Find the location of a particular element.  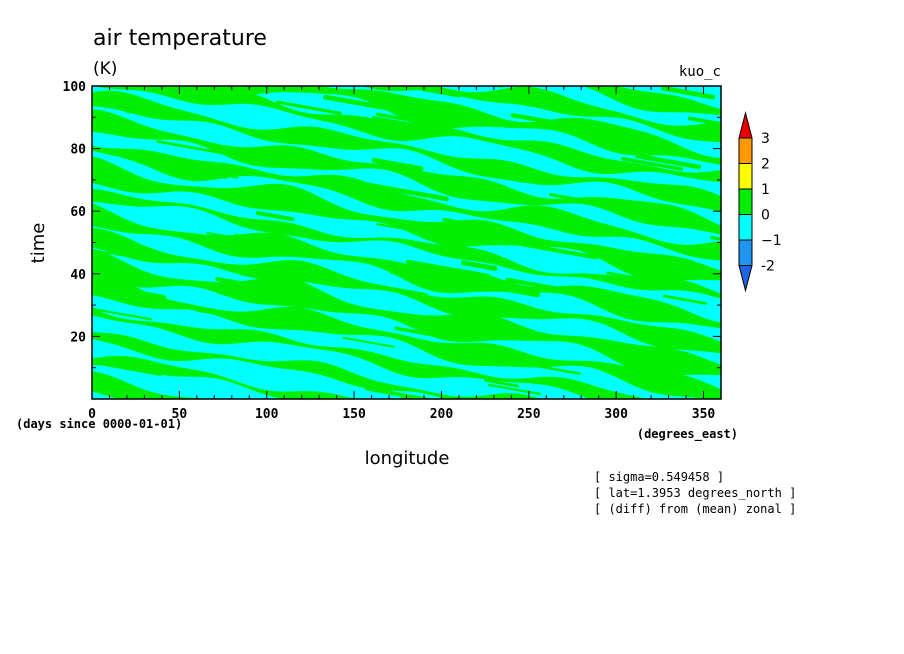

colorbar-label-1: −1 is located at coordinates (771, 241).